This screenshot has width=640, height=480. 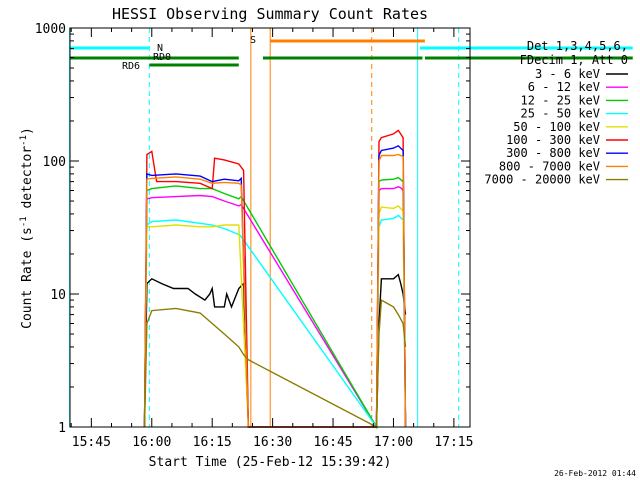 I want to click on x-tick-label-2: 16:15, so click(x=212, y=442).